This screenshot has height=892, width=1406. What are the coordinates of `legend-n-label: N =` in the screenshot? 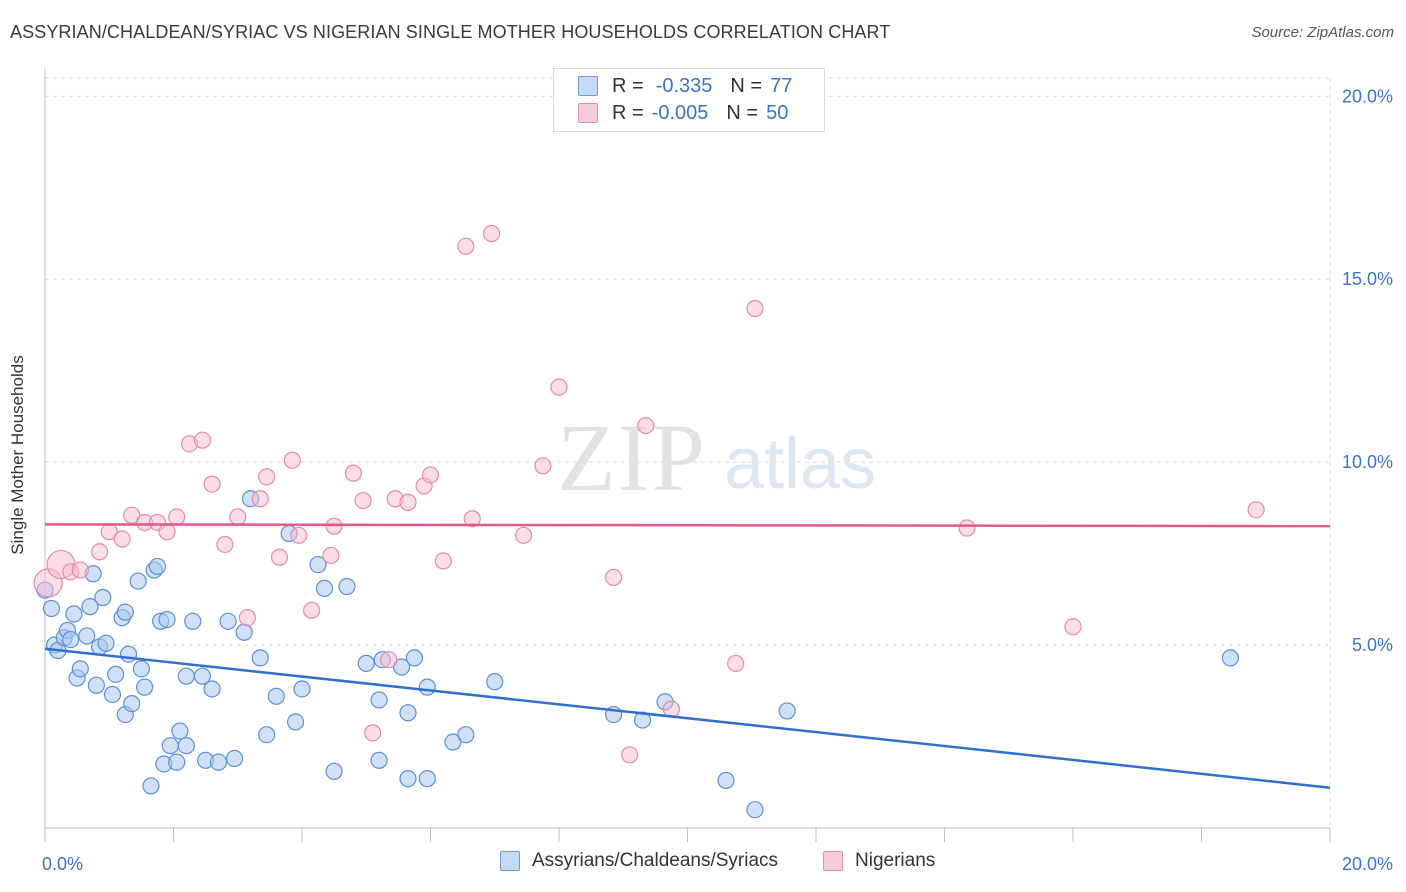 It's located at (746, 85).